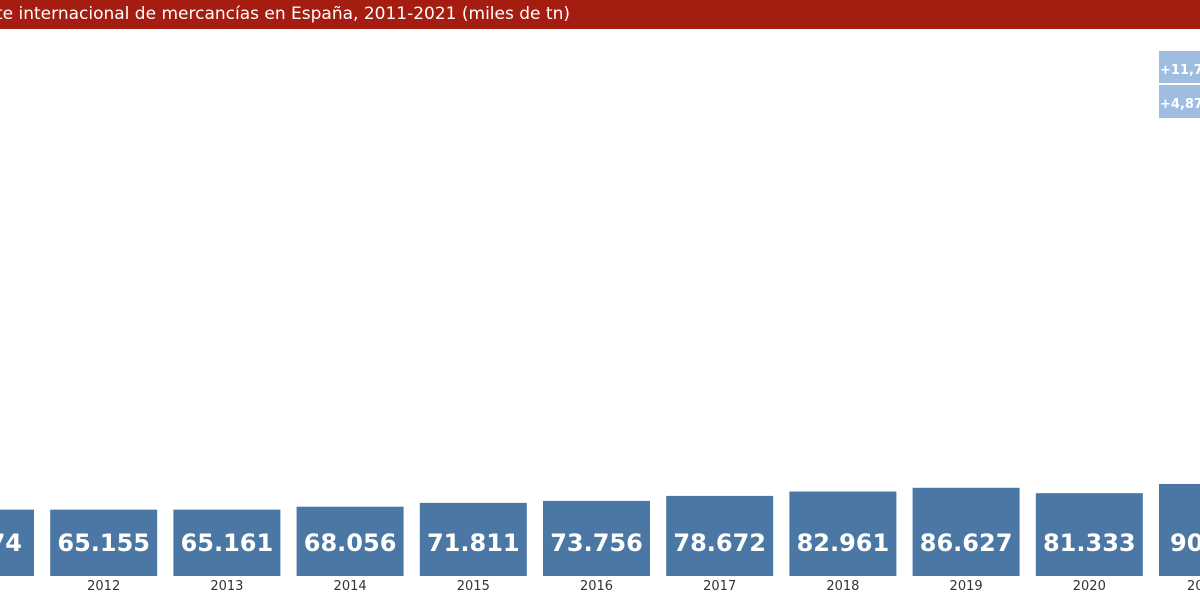 The image size is (1200, 597). Describe the element at coordinates (966, 543) in the screenshot. I see `bar-value-label-2019: 86.627` at that location.